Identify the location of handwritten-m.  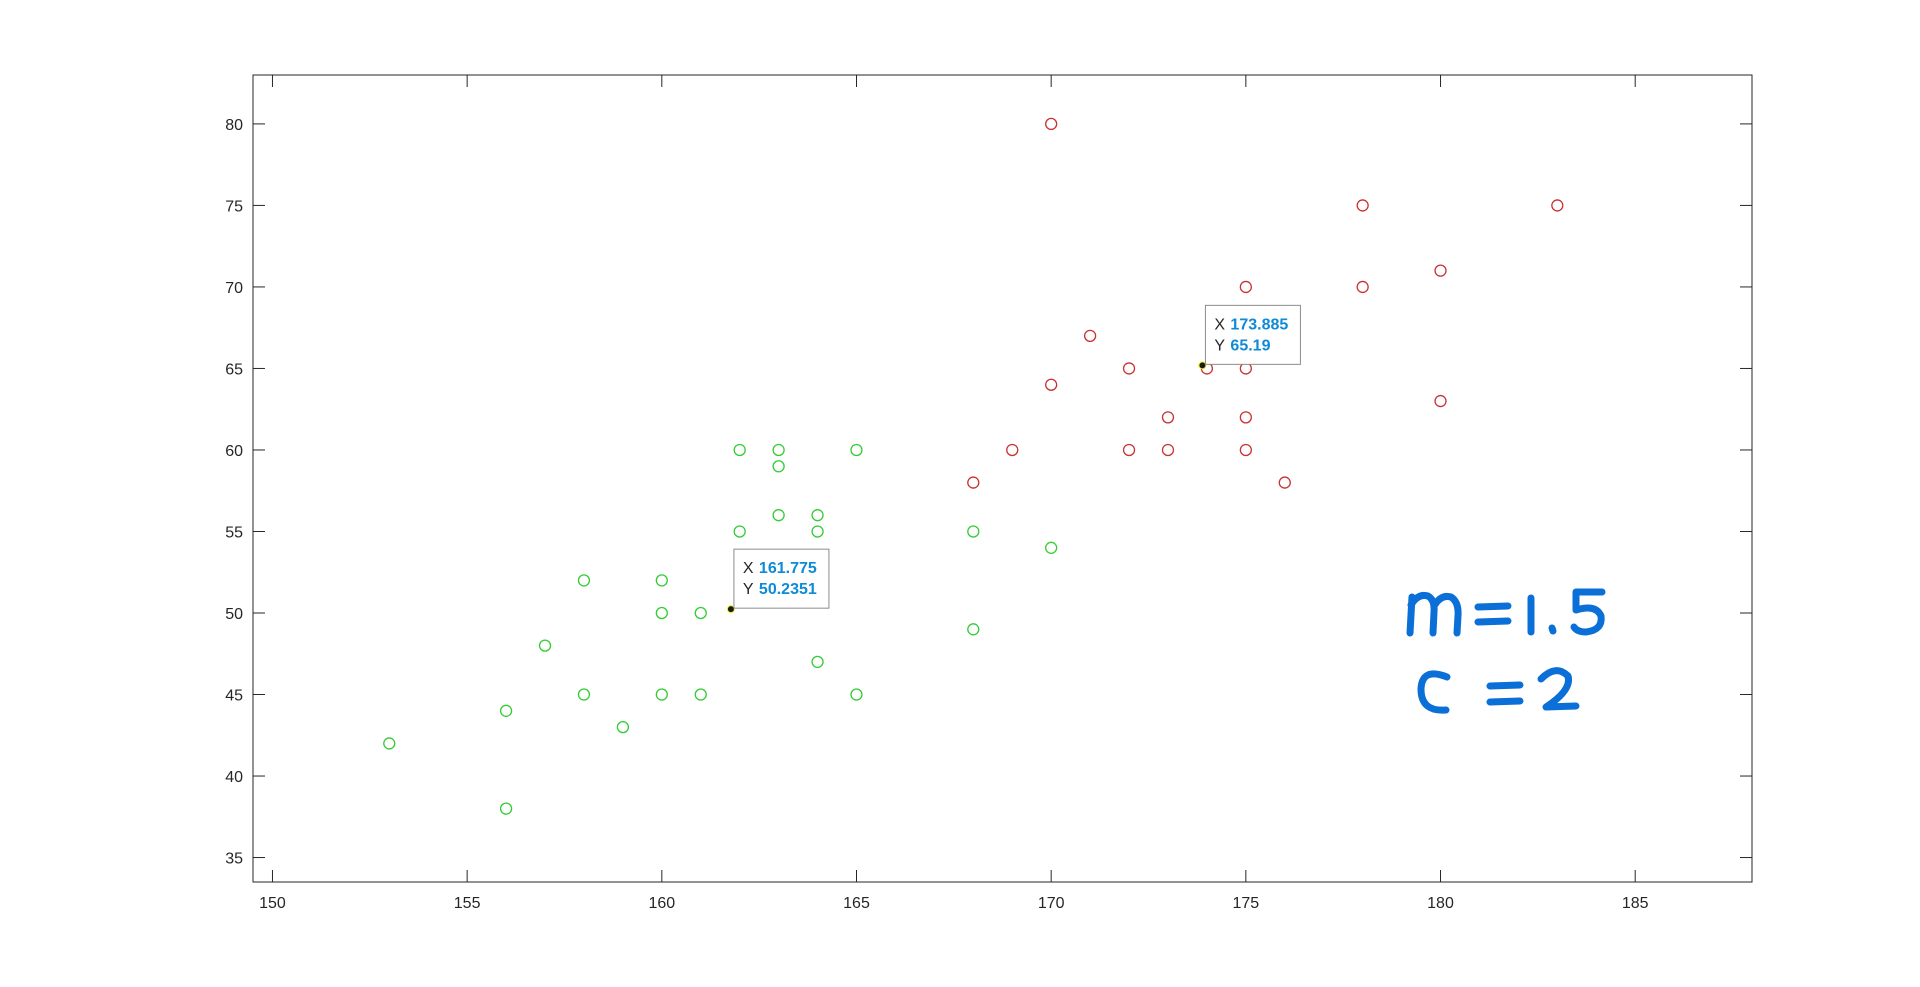
(1434, 614).